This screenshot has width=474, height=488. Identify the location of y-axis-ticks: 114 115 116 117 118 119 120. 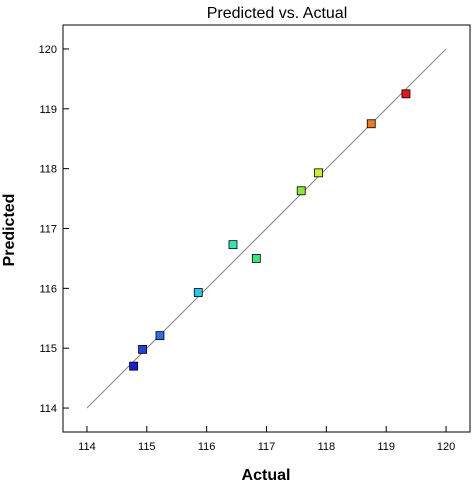
(54, 229).